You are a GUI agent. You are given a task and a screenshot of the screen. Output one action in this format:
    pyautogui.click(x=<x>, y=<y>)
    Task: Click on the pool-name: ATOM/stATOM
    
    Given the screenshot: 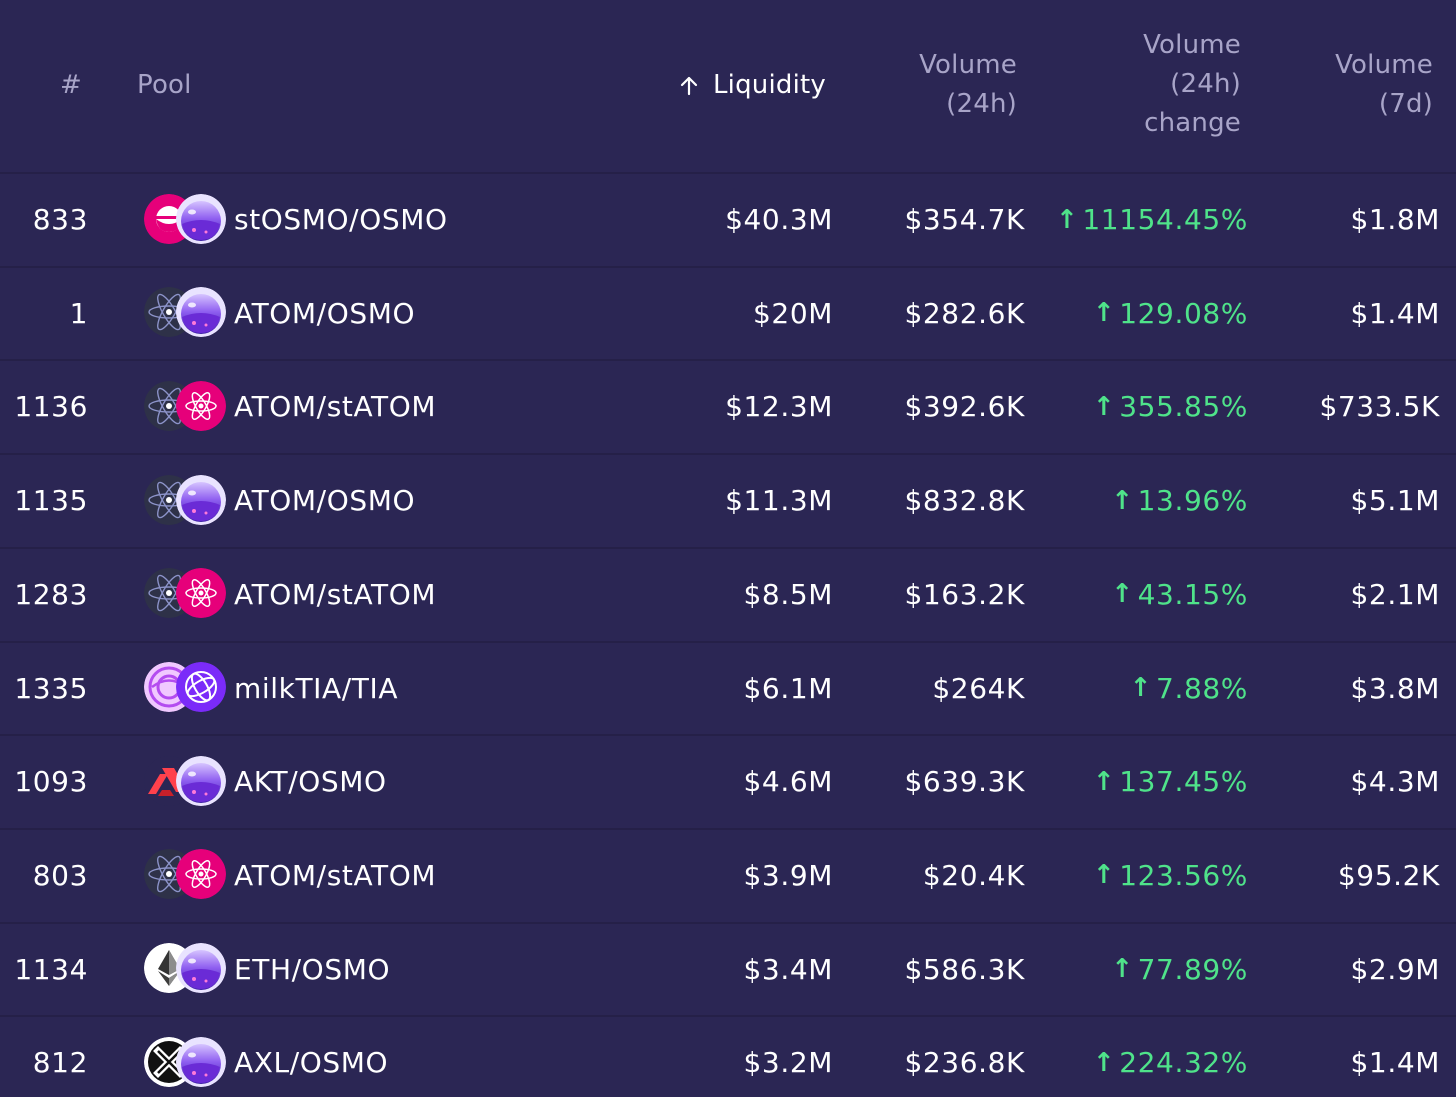 What is the action you would take?
    pyautogui.click(x=335, y=594)
    